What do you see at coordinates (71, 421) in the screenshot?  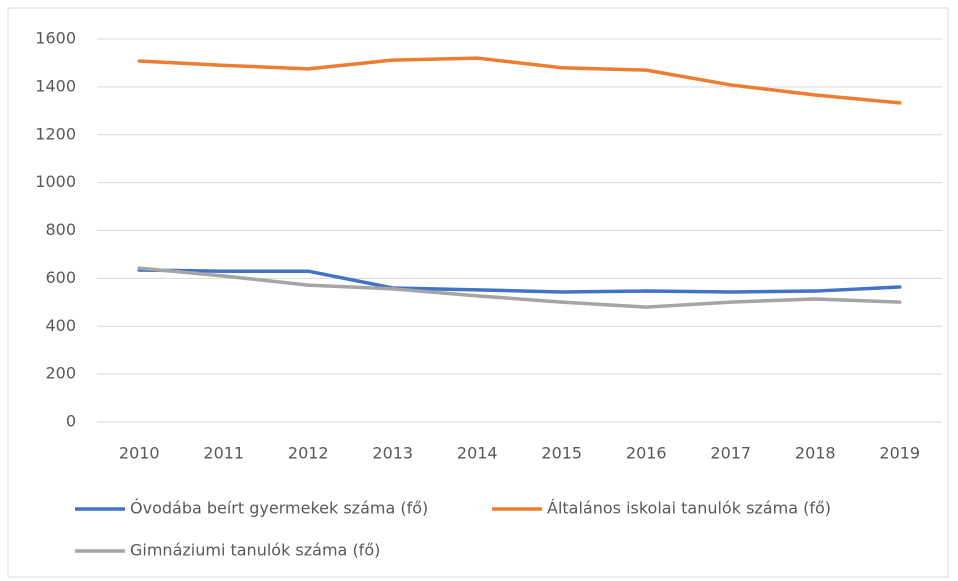 I see `y-tick-label: 0` at bounding box center [71, 421].